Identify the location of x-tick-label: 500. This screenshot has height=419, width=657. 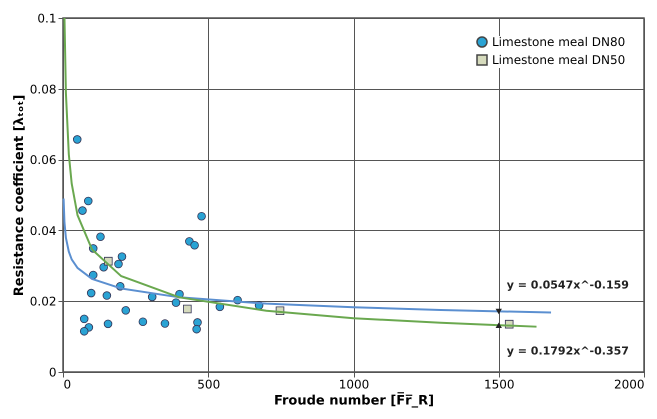
(208, 385).